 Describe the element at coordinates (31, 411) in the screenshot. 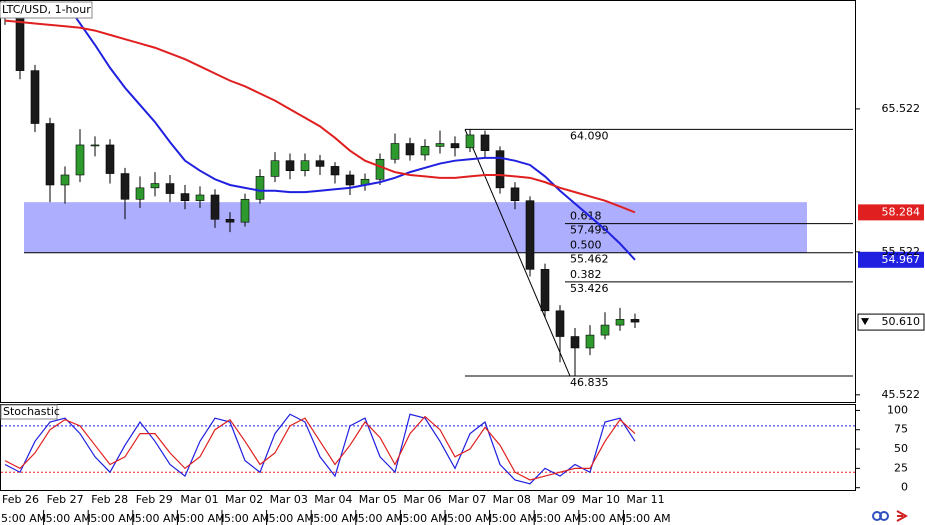

I see `indicator-title: Stochastic` at that location.